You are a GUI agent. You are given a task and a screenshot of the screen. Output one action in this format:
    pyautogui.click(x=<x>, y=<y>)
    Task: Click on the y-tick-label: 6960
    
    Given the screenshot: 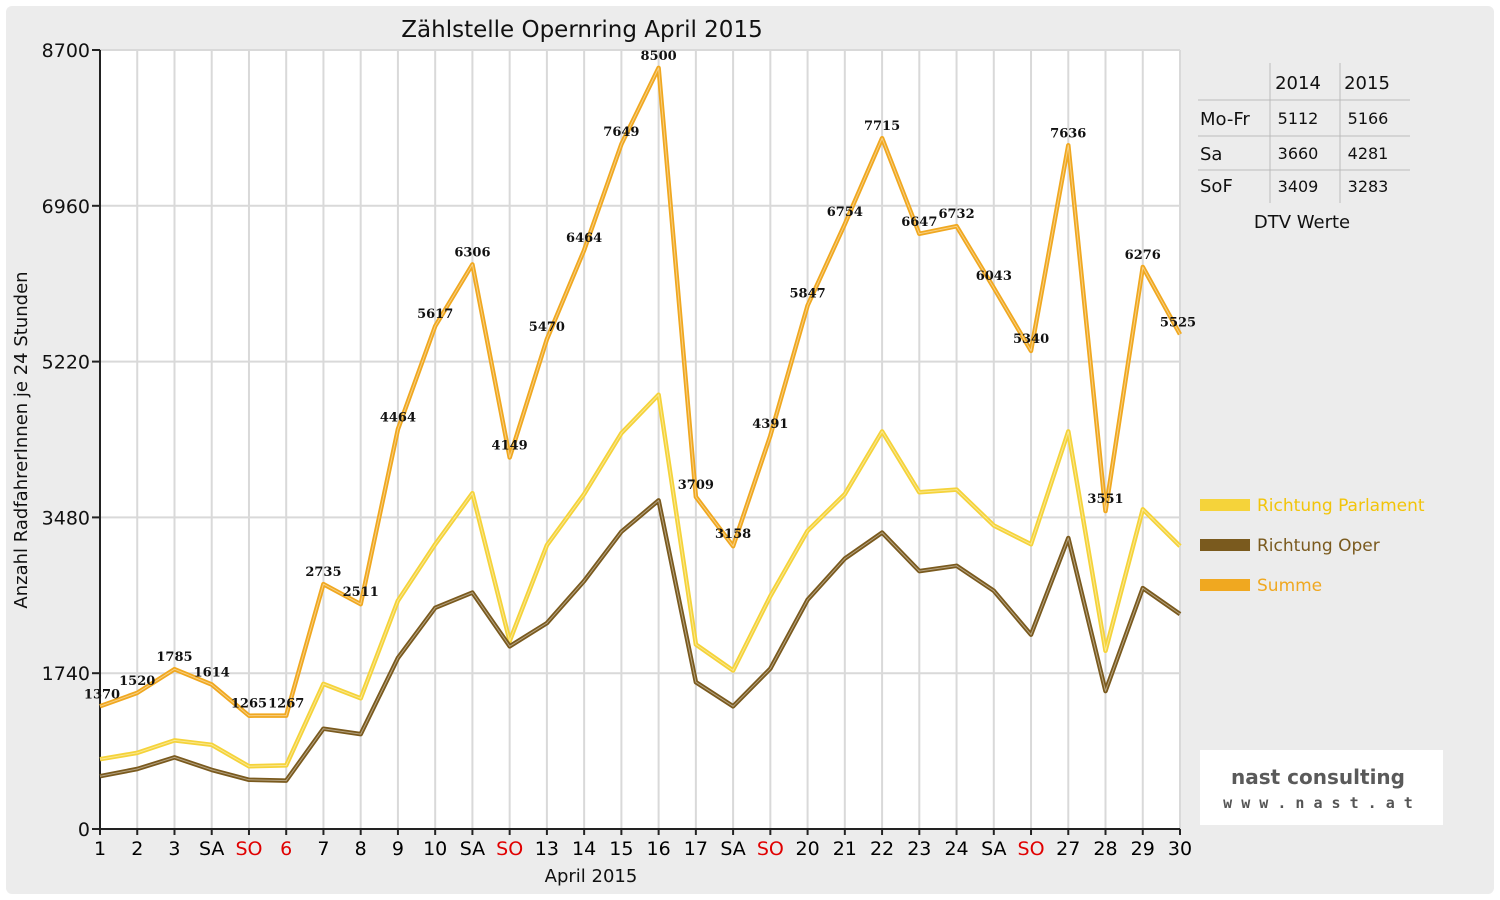 What is the action you would take?
    pyautogui.click(x=66, y=207)
    